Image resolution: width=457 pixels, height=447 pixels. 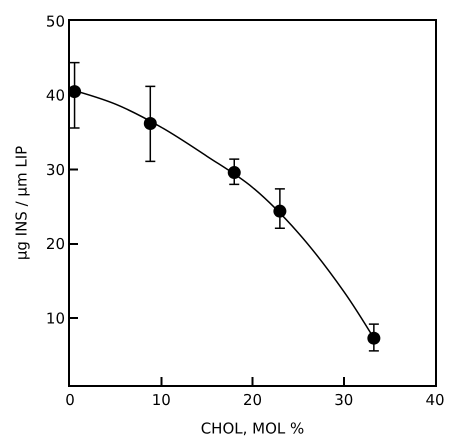 What do you see at coordinates (55, 244) in the screenshot?
I see `y-tick-label: 20` at bounding box center [55, 244].